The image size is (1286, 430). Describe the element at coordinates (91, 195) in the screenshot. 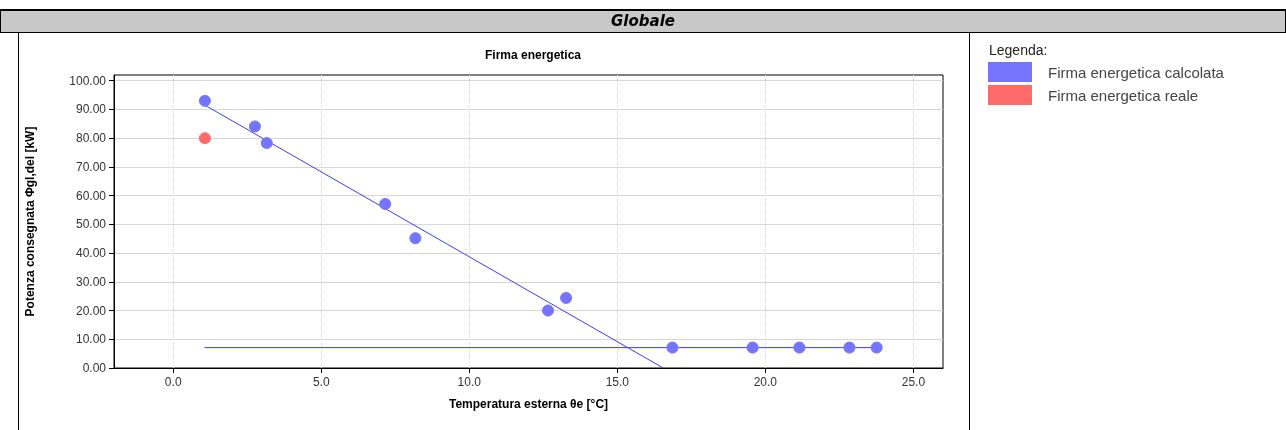

I see `y-tick-label: 60.00` at that location.